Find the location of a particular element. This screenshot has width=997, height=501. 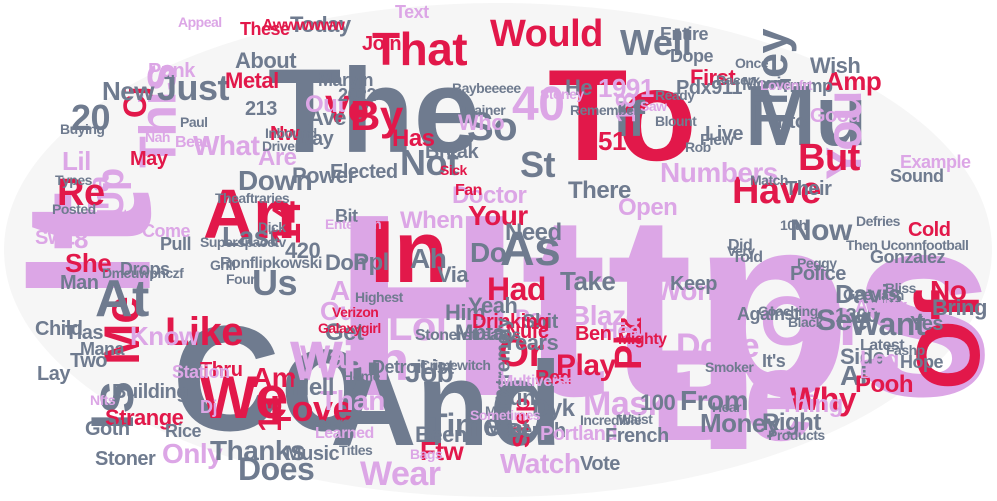

word-did: Did is located at coordinates (740, 245).